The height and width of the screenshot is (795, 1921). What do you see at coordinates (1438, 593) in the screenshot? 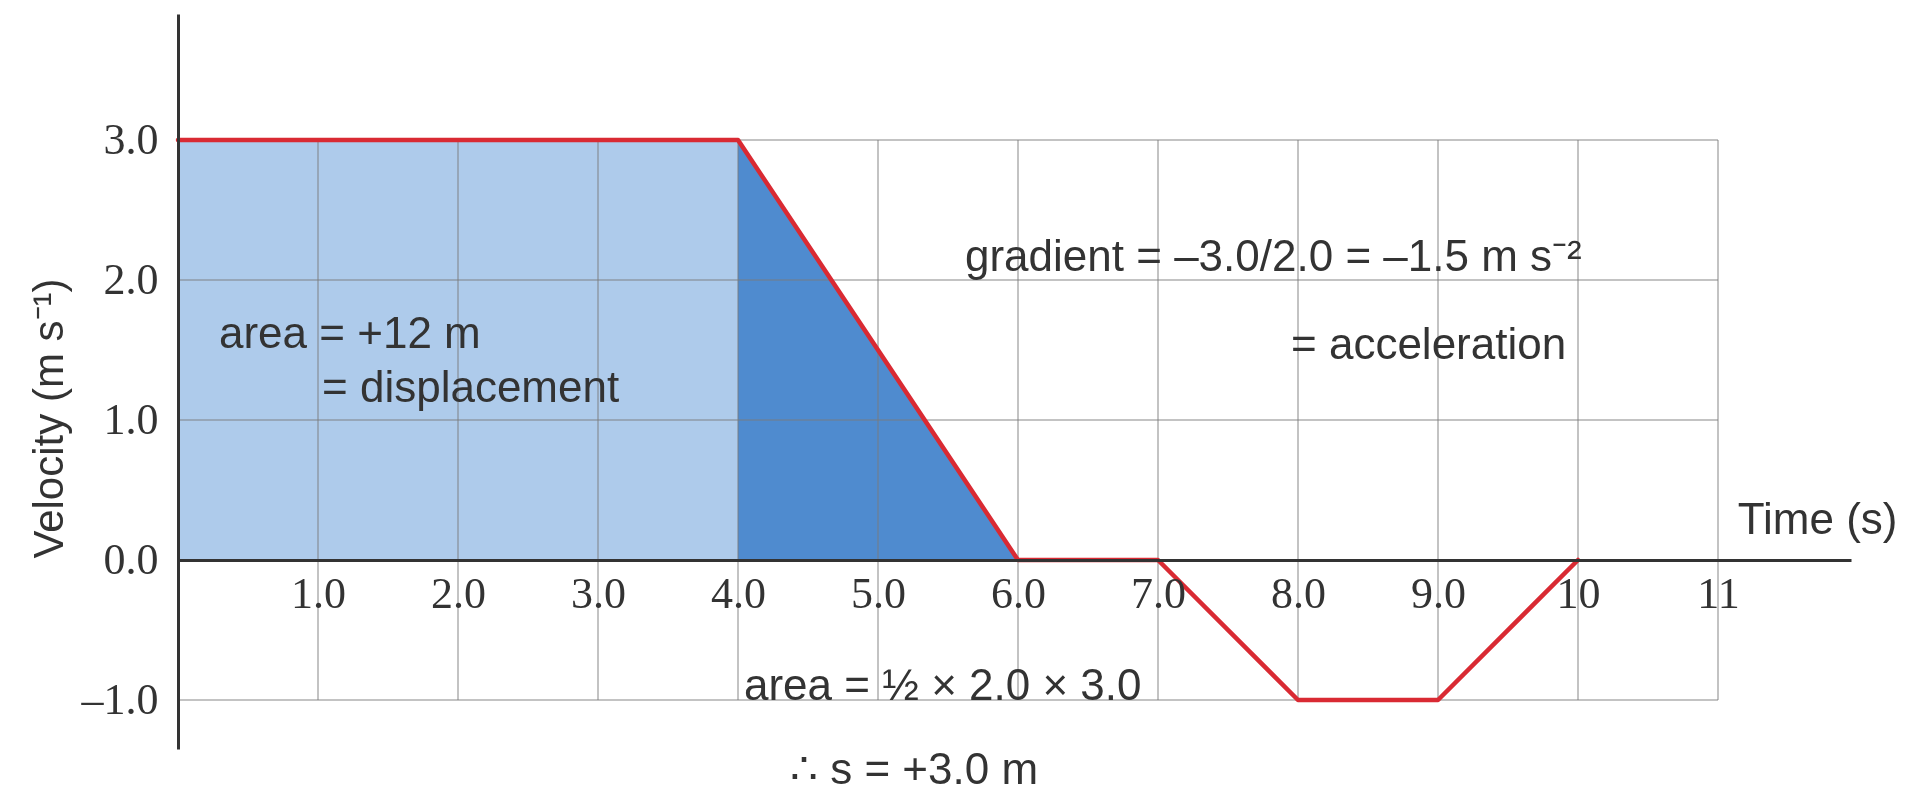
I see `x-tick-label: 9.0` at bounding box center [1438, 593].